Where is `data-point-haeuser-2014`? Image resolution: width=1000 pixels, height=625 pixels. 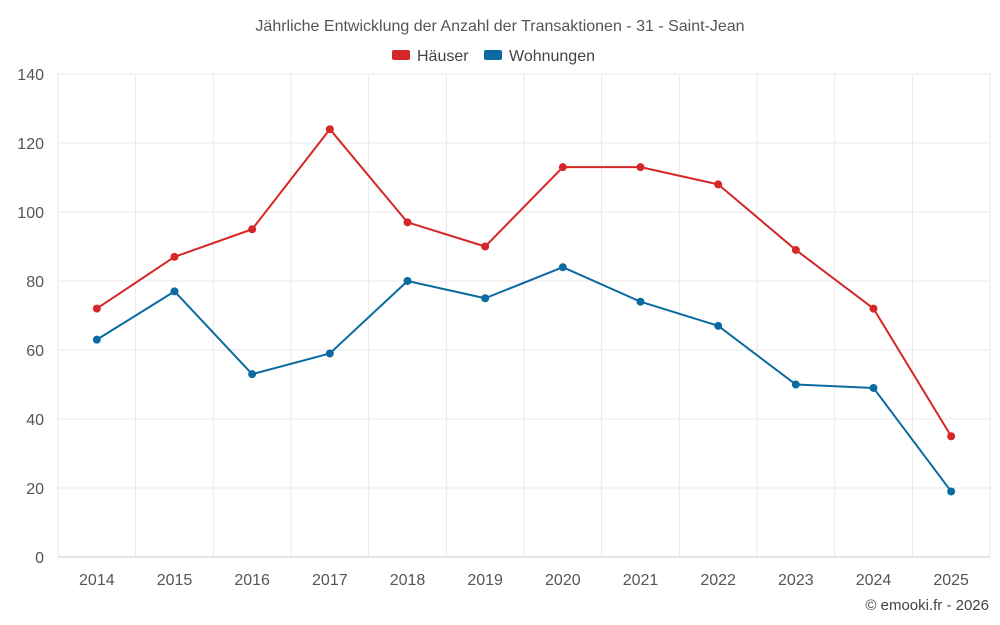 data-point-haeuser-2014 is located at coordinates (96, 308).